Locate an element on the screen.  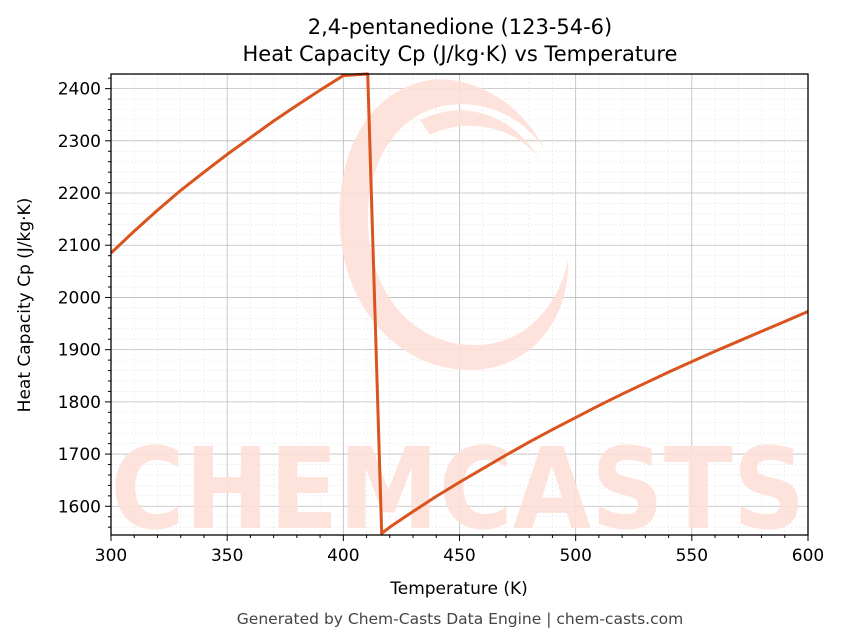
x-tick-label: 500 is located at coordinates (575, 556).